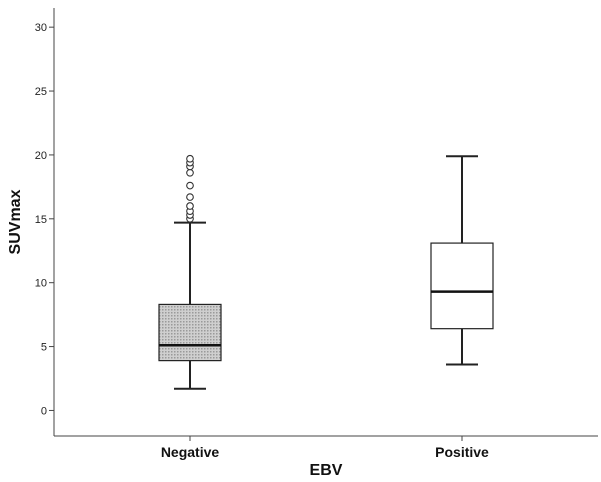  I want to click on x-tick-label: Negative, so click(190, 452).